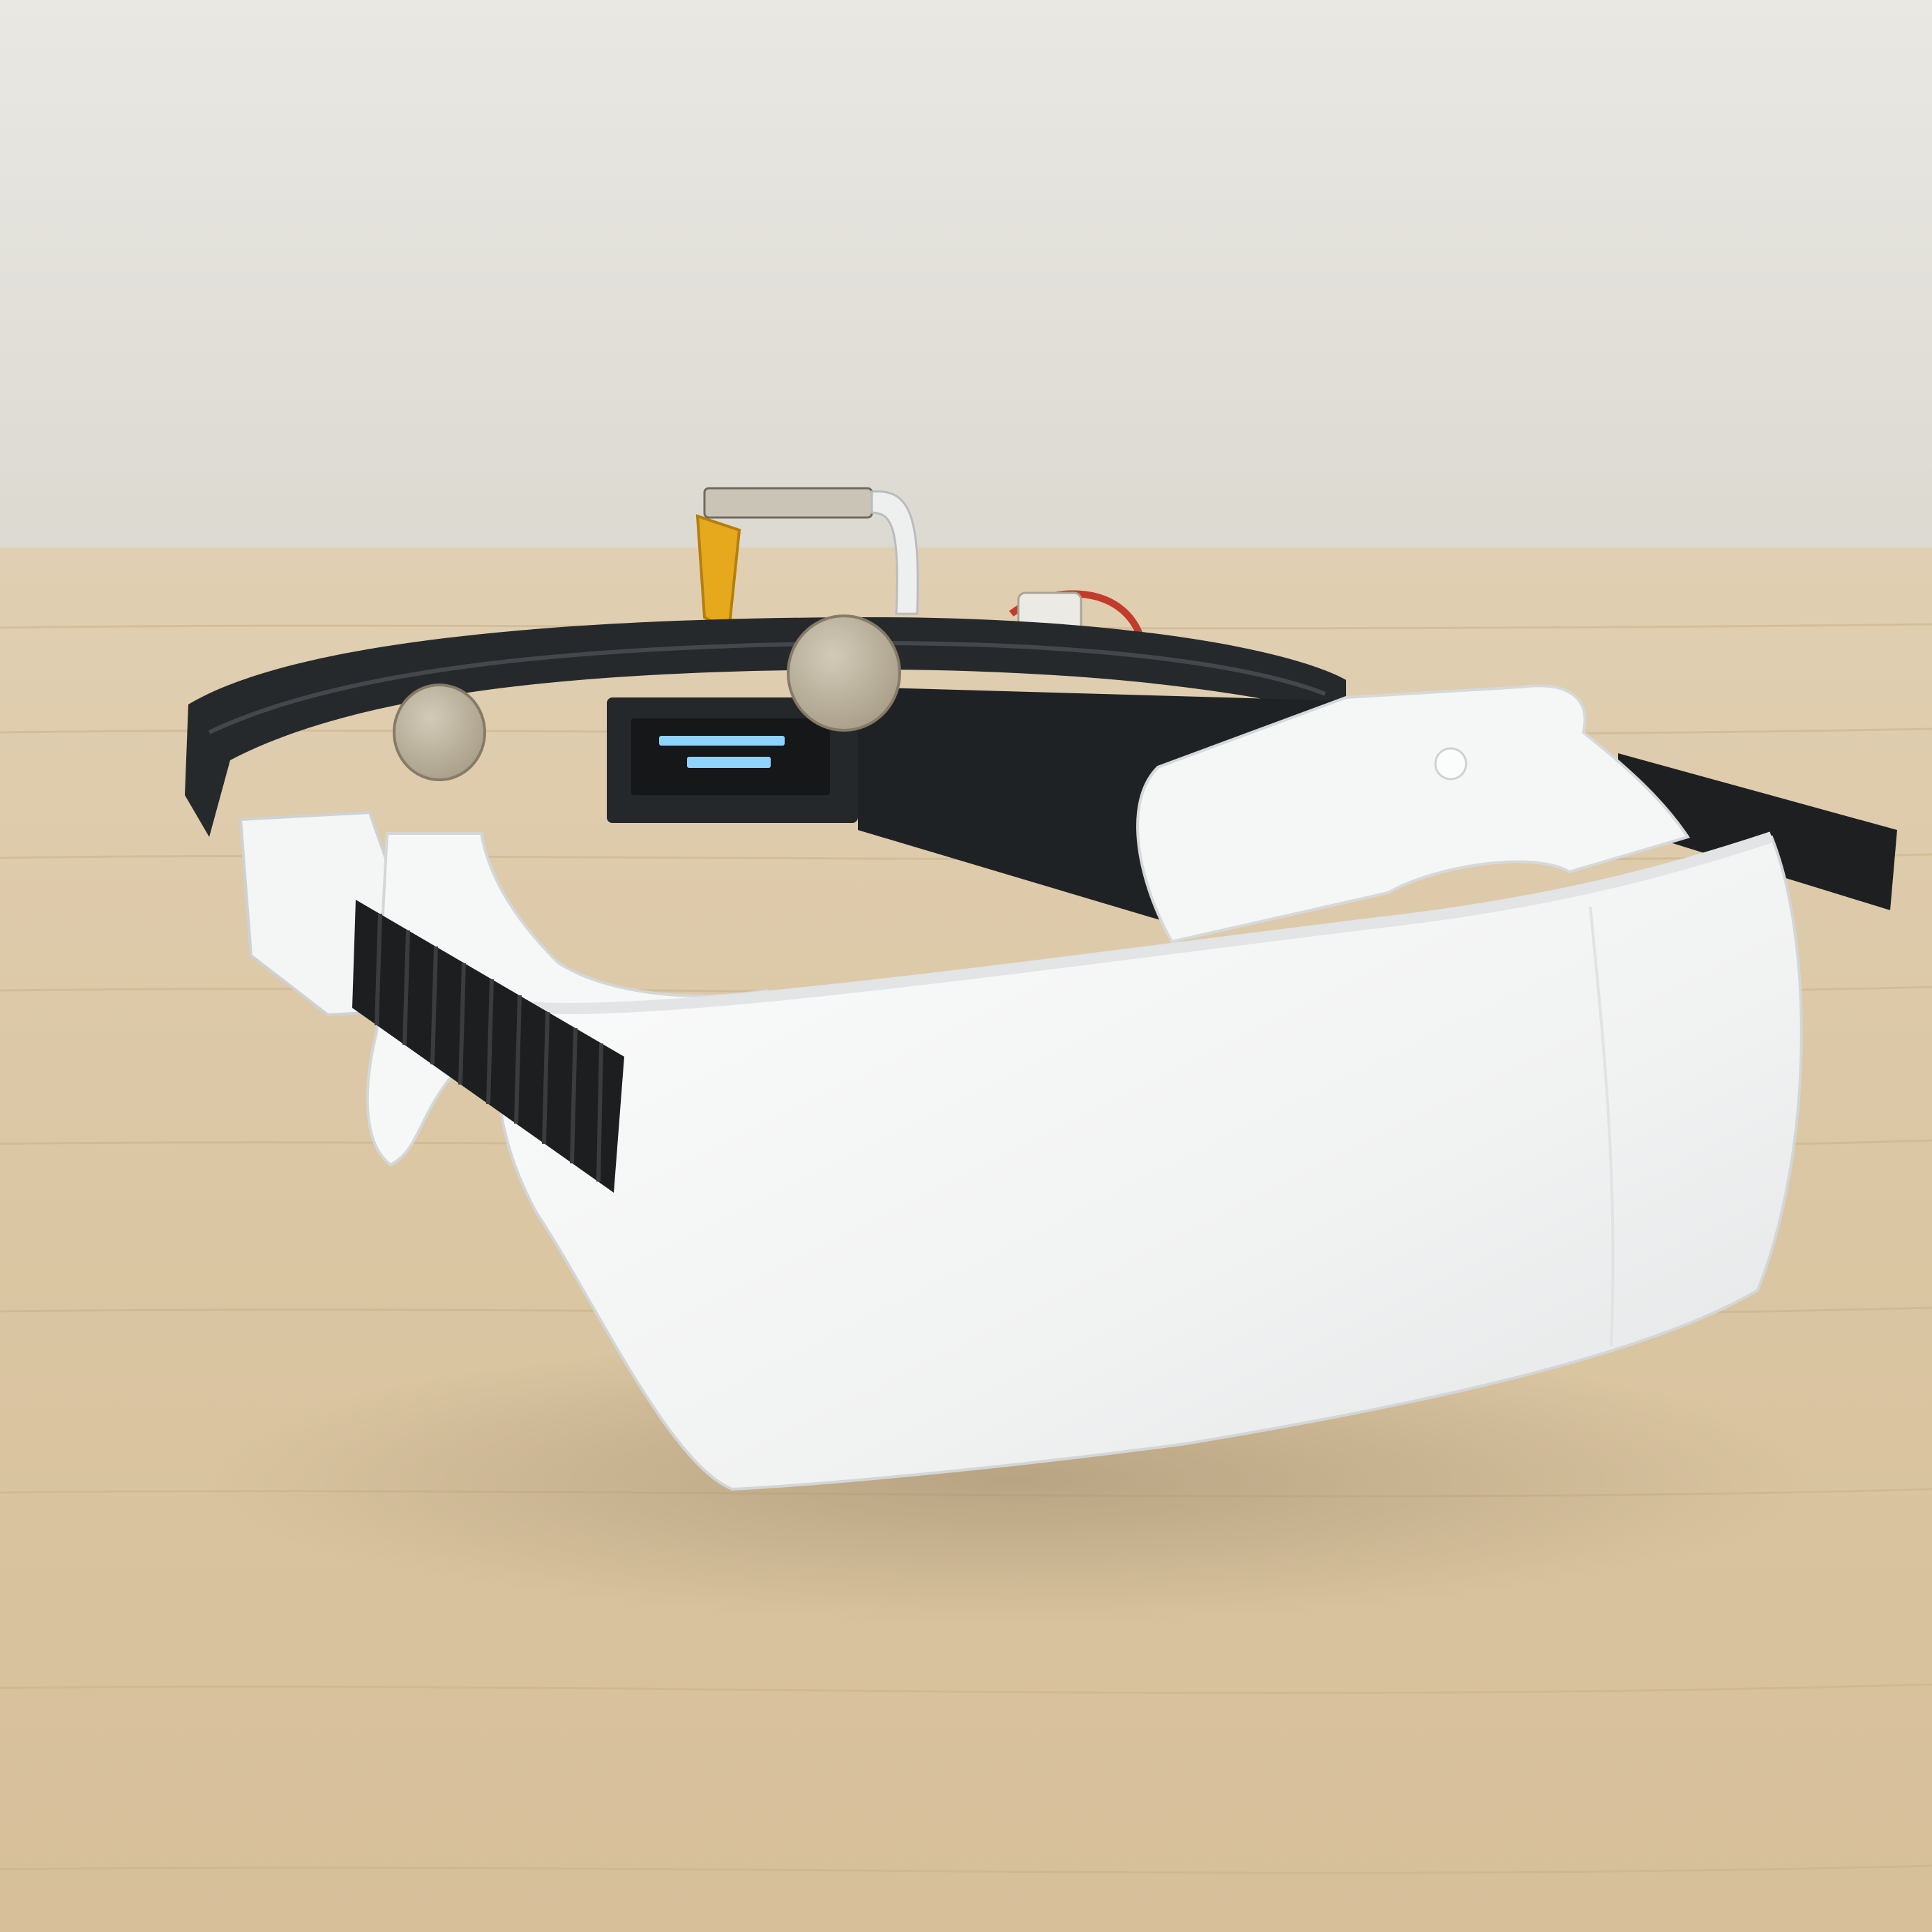 The image size is (1932, 1932). Describe the element at coordinates (1451, 763) in the screenshot. I see `plate-peg` at that location.